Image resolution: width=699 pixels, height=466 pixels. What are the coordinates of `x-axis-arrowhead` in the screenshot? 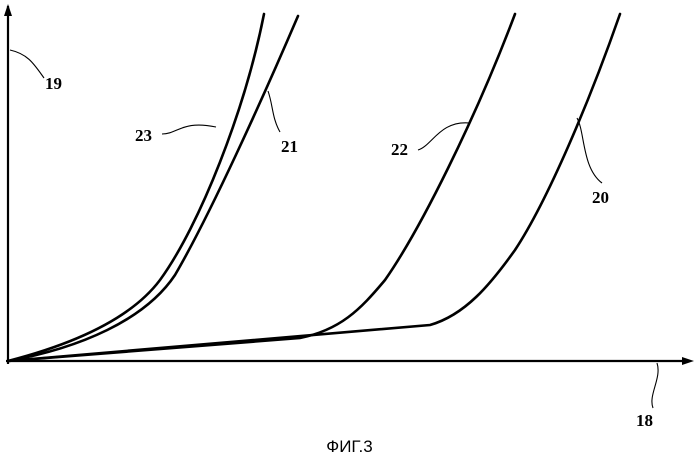 It's located at (688, 361).